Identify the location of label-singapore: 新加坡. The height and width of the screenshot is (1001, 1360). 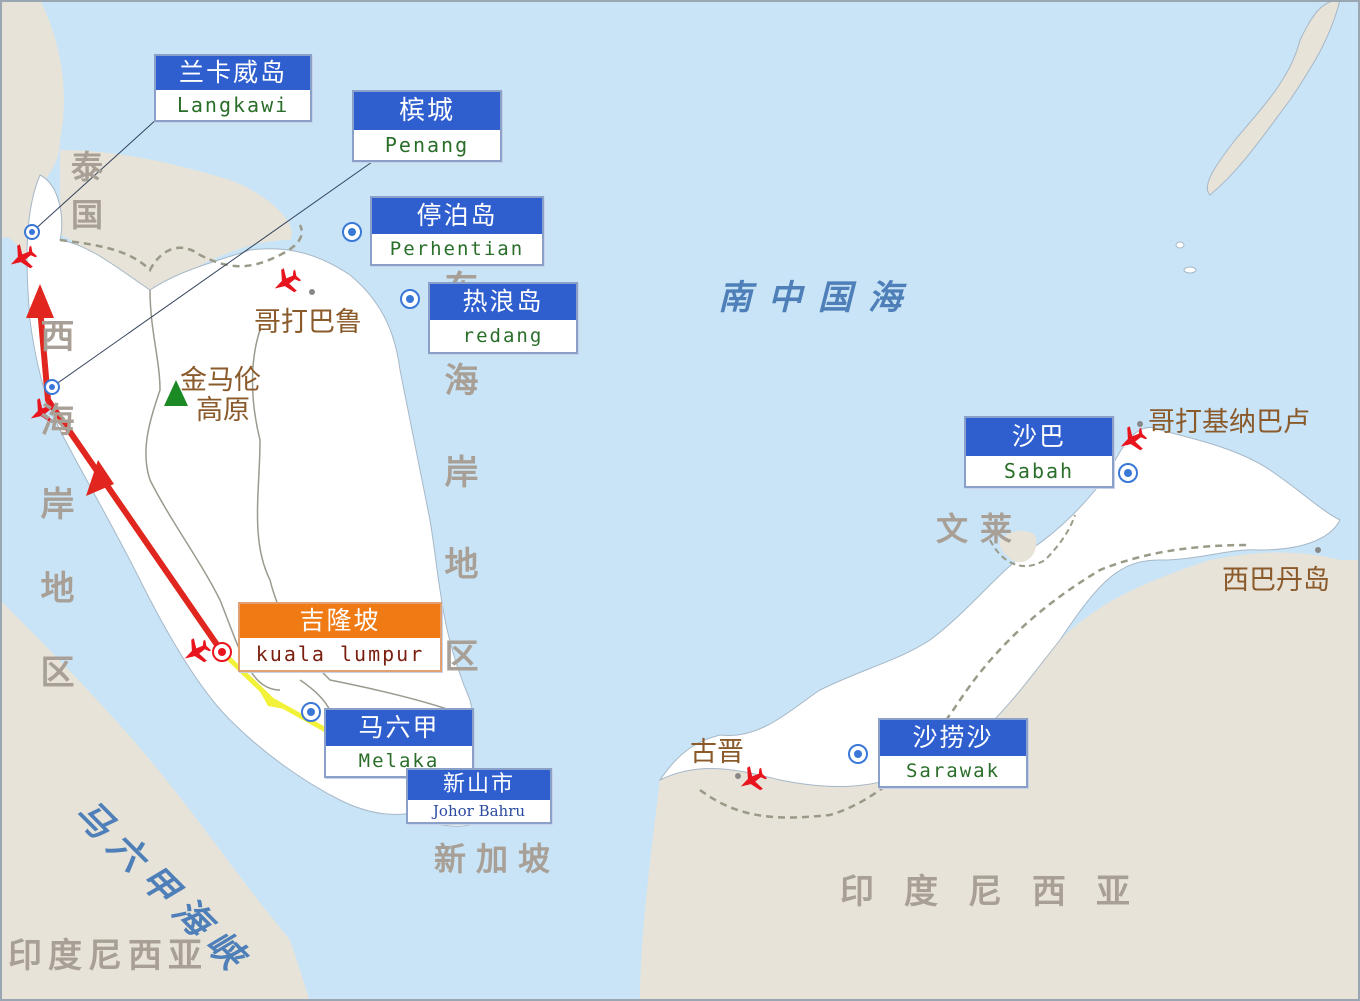
(497, 859).